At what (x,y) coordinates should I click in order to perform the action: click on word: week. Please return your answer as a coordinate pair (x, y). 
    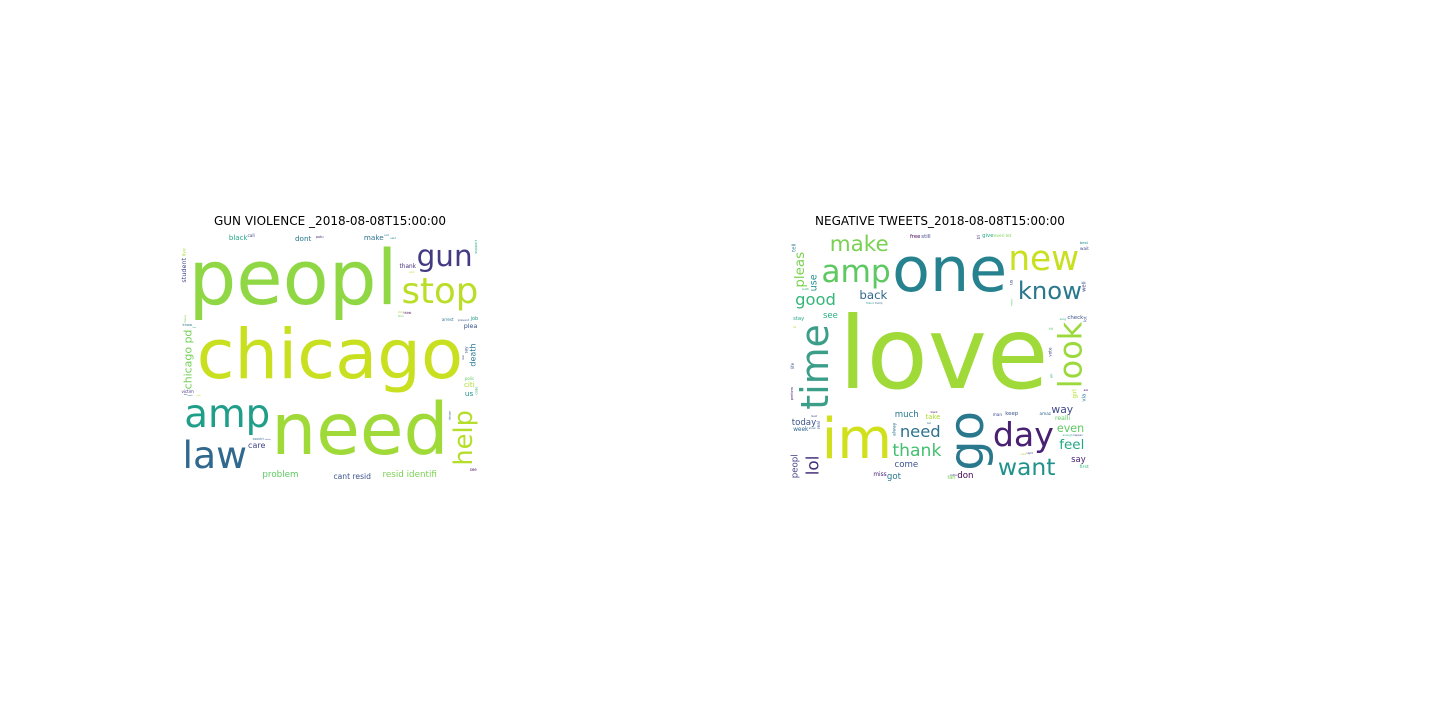
    Looking at the image, I should click on (801, 429).